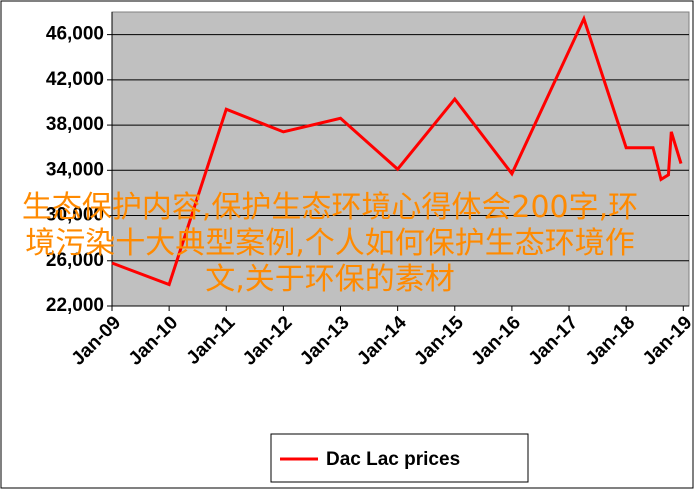 This screenshot has width=694, height=489. Describe the element at coordinates (211, 340) in the screenshot. I see `x-tick-label: Jan-11` at that location.